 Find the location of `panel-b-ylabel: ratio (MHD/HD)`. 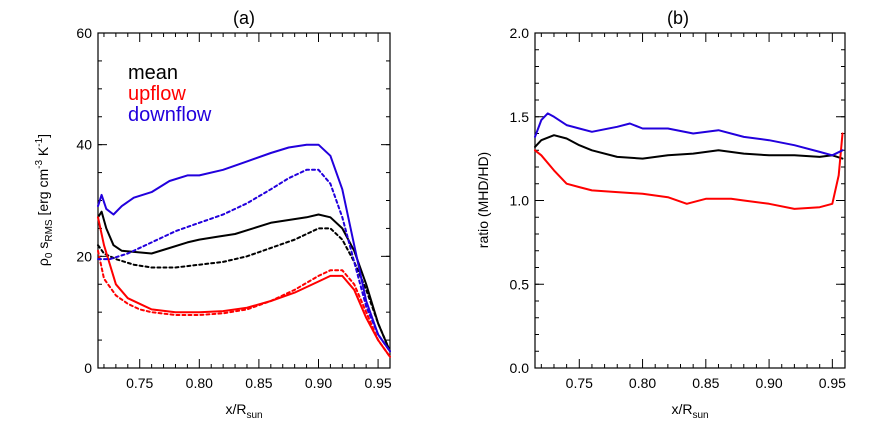

panel-b-ylabel: ratio (MHD/HD) is located at coordinates (483, 200).